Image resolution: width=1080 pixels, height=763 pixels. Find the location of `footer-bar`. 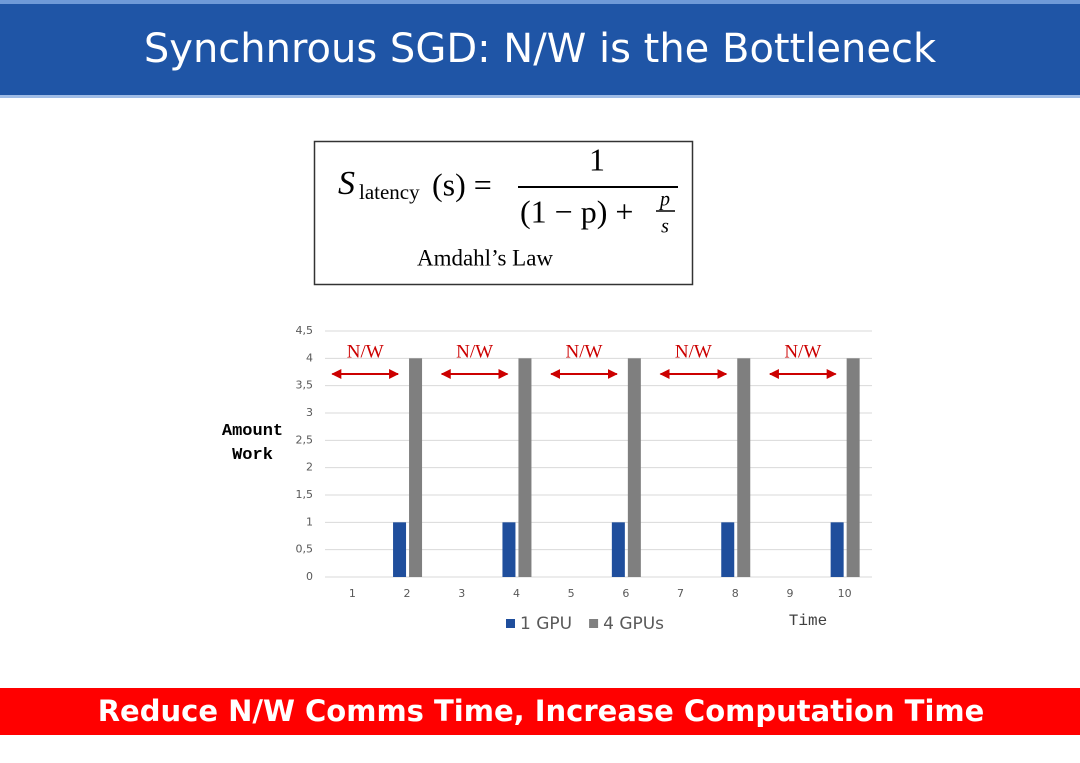

footer-bar is located at coordinates (540, 711).